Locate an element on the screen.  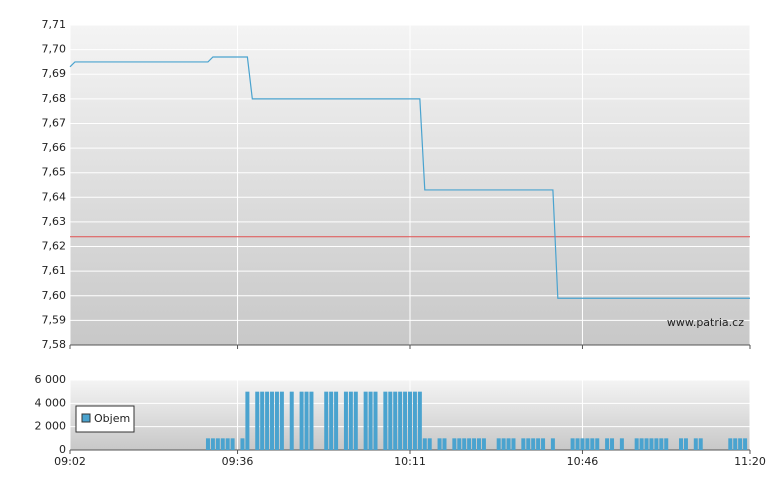
x-tick-label: 11:20 is located at coordinates (750, 461).